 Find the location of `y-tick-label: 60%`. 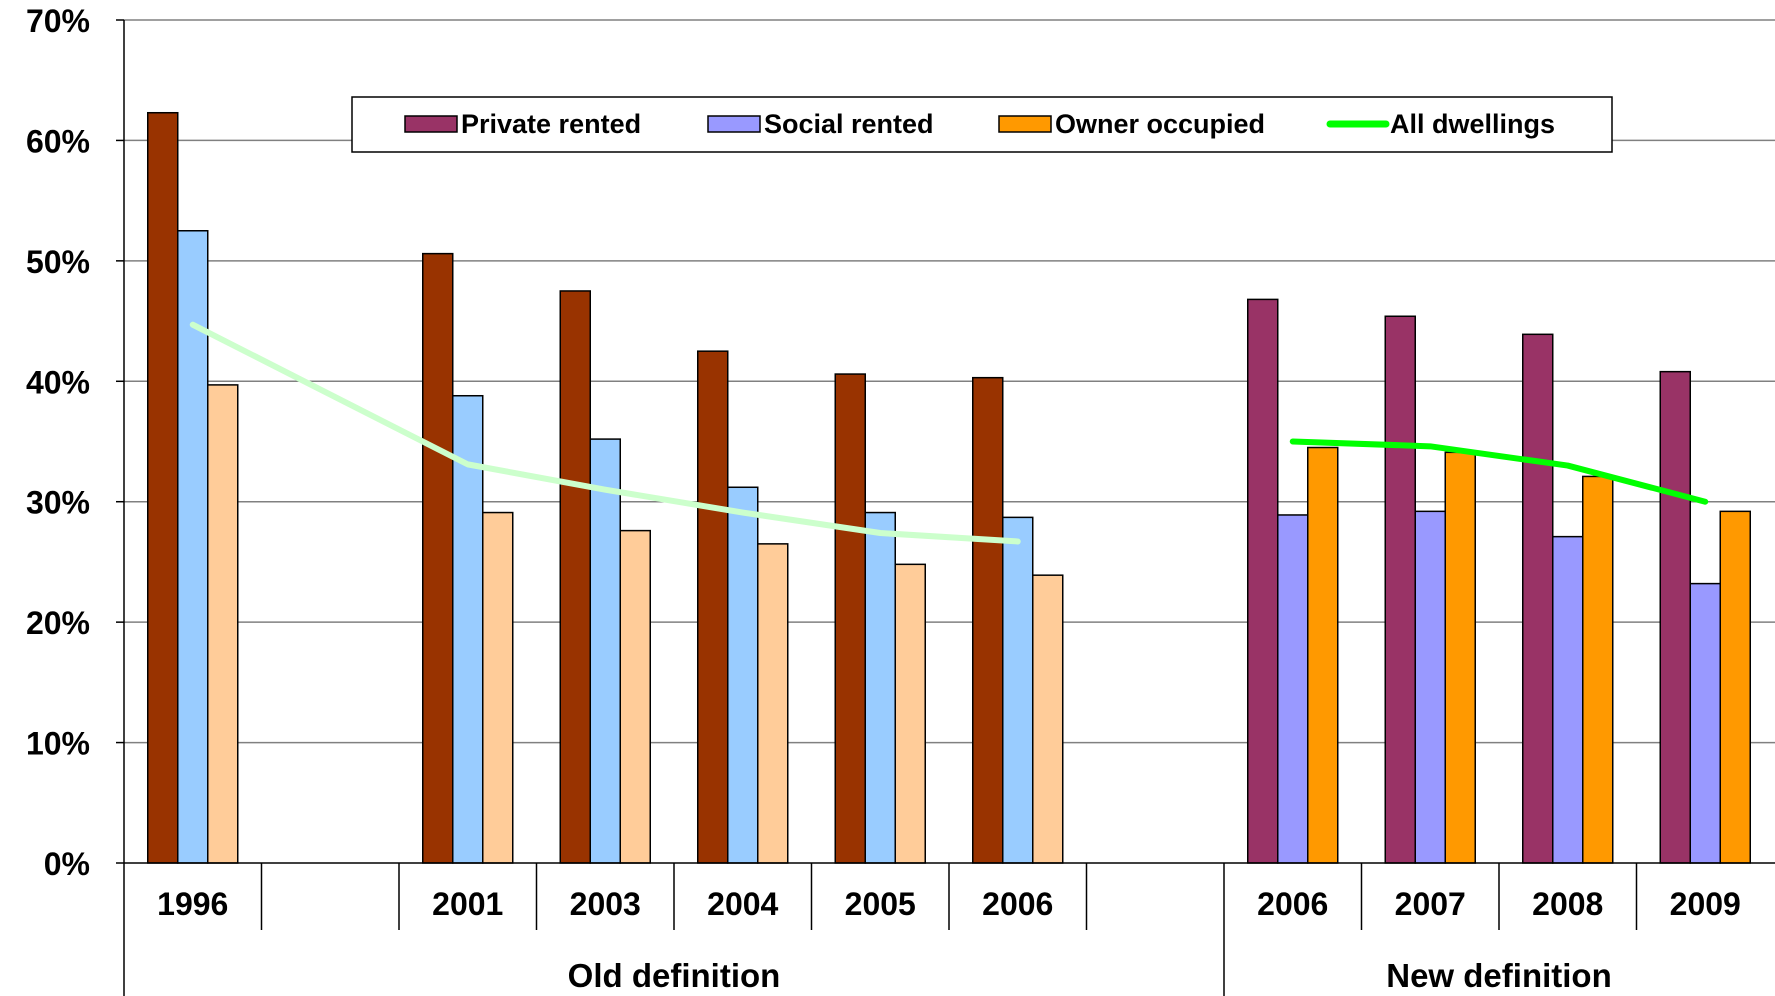

y-tick-label: 60% is located at coordinates (58, 141).